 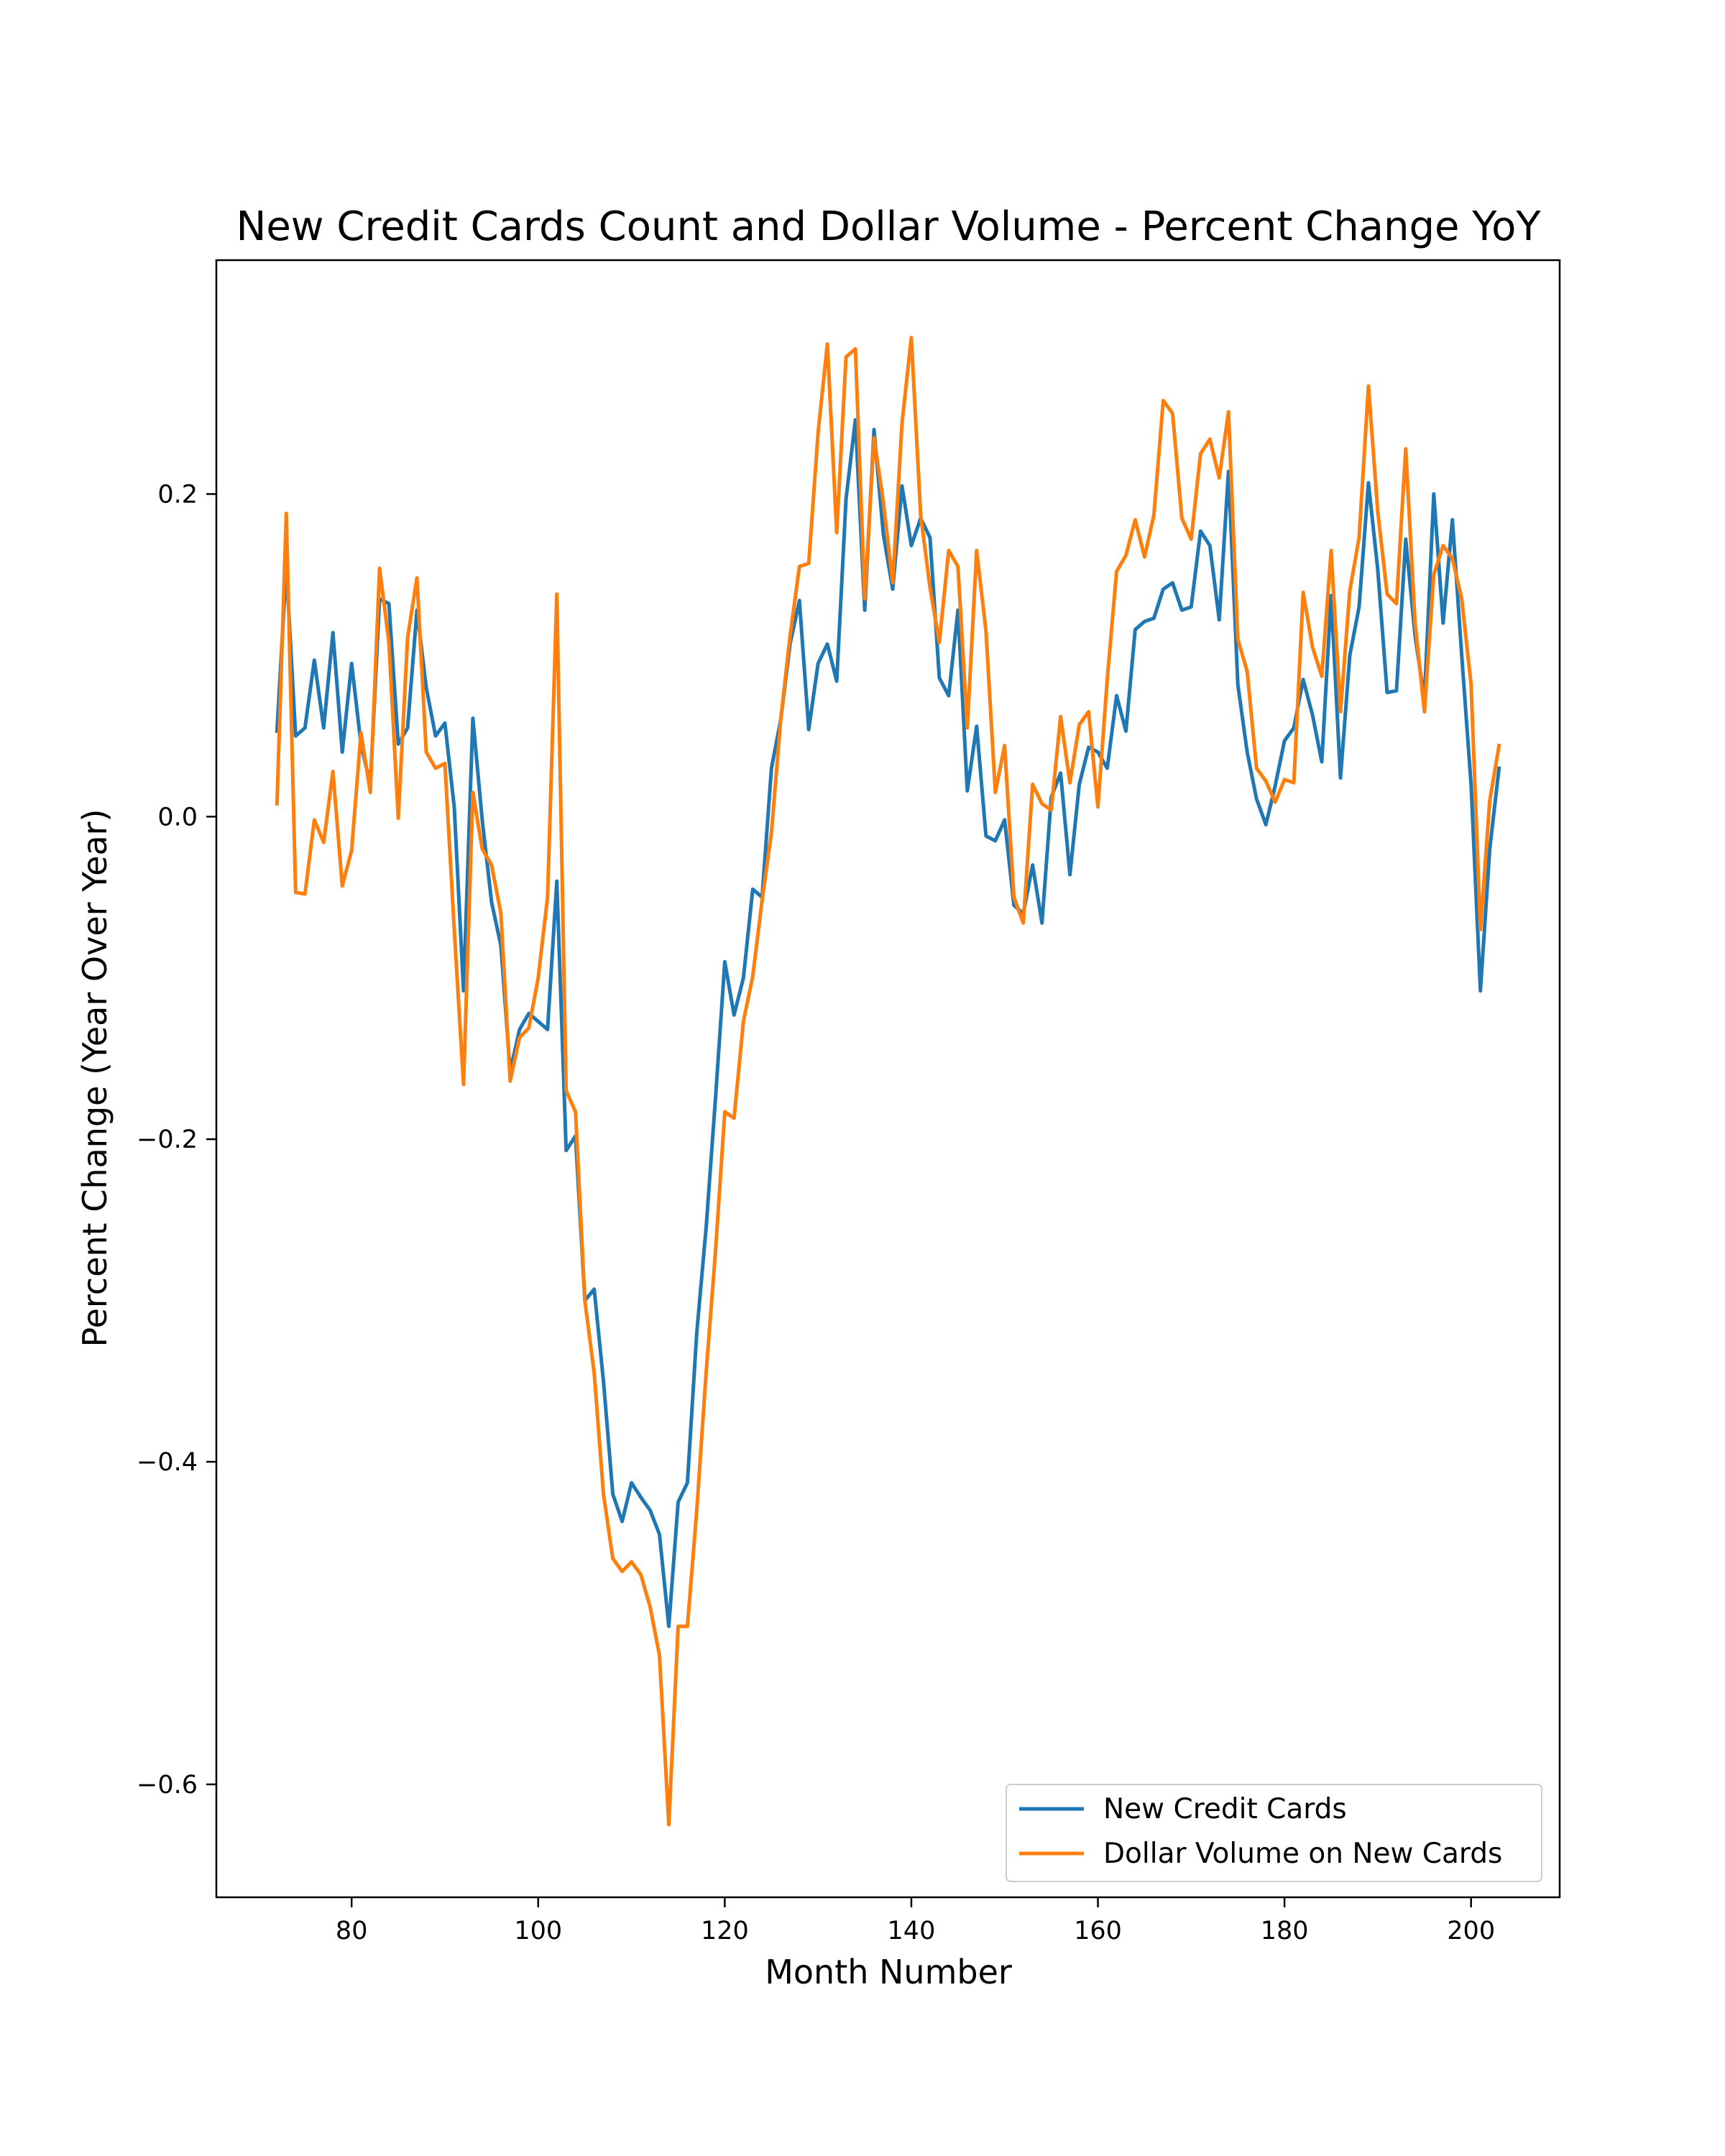 What do you see at coordinates (177, 817) in the screenshot?
I see `y-tick-label: 0.0` at bounding box center [177, 817].